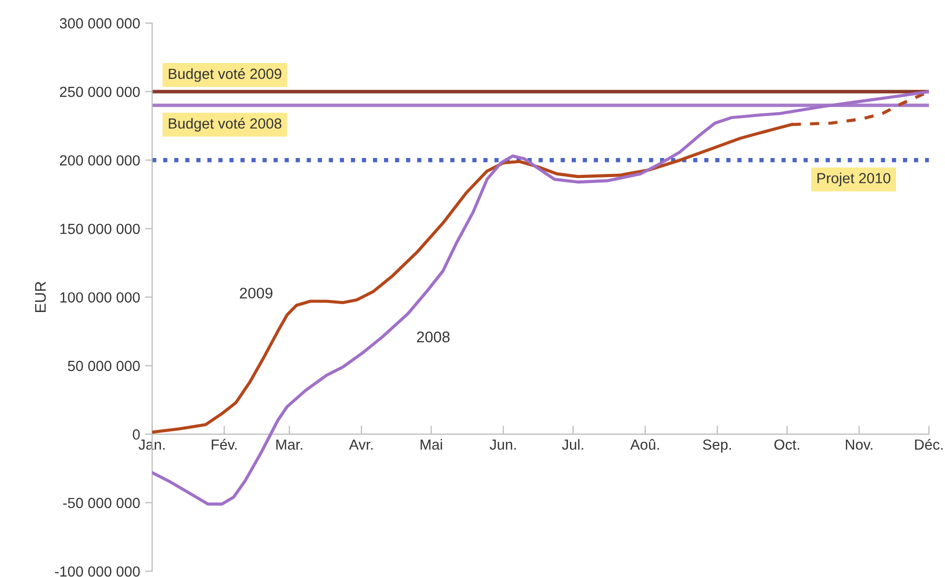 The width and height of the screenshot is (945, 577). Describe the element at coordinates (289, 445) in the screenshot. I see `x-tick-label: Mar.` at that location.